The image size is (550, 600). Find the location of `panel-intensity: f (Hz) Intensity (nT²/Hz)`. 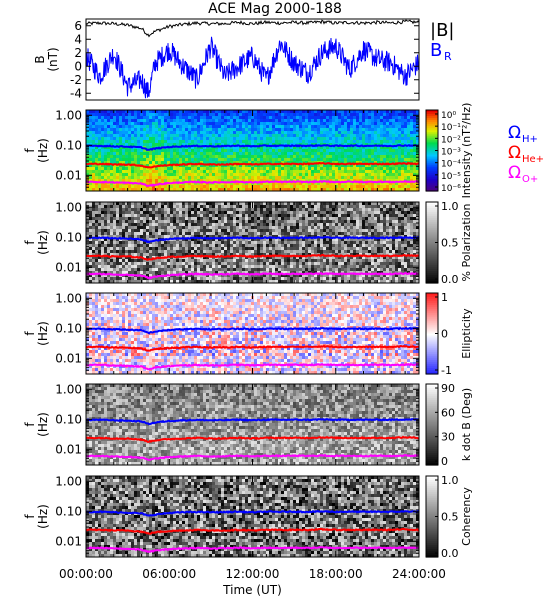

panel-intensity: f (Hz) Intensity (nT²/Hz) is located at coordinates (248, 151).